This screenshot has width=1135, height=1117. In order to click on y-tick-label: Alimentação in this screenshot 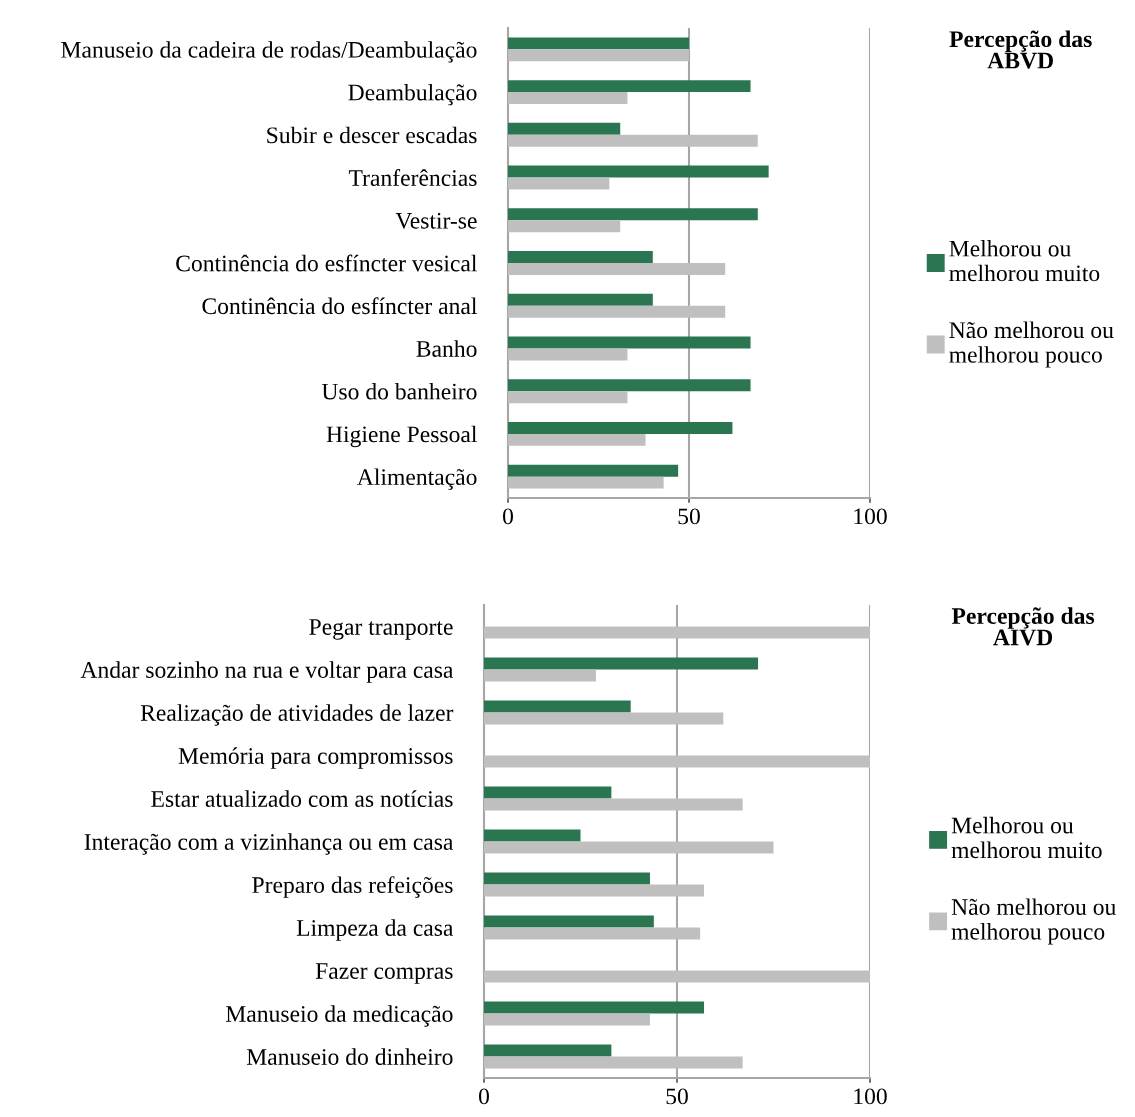, I will do `click(417, 479)`.